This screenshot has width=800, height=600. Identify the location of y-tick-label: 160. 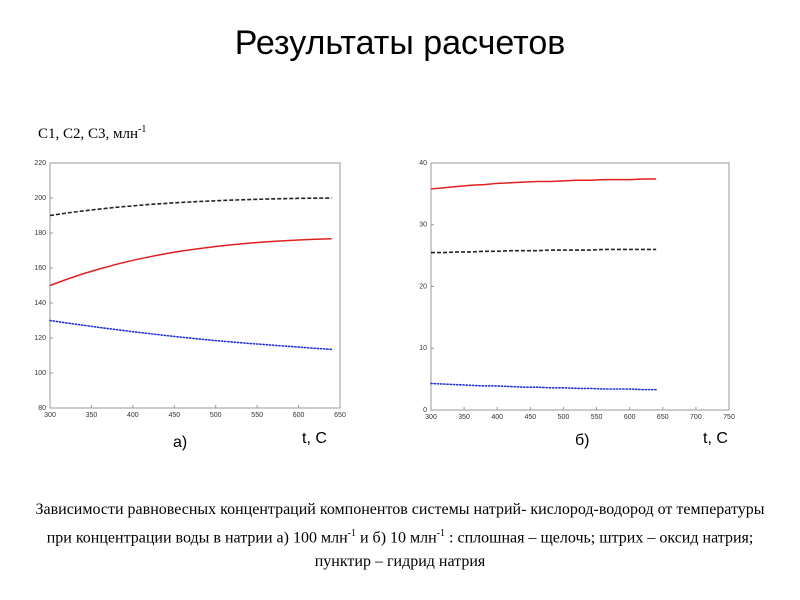
(40, 268).